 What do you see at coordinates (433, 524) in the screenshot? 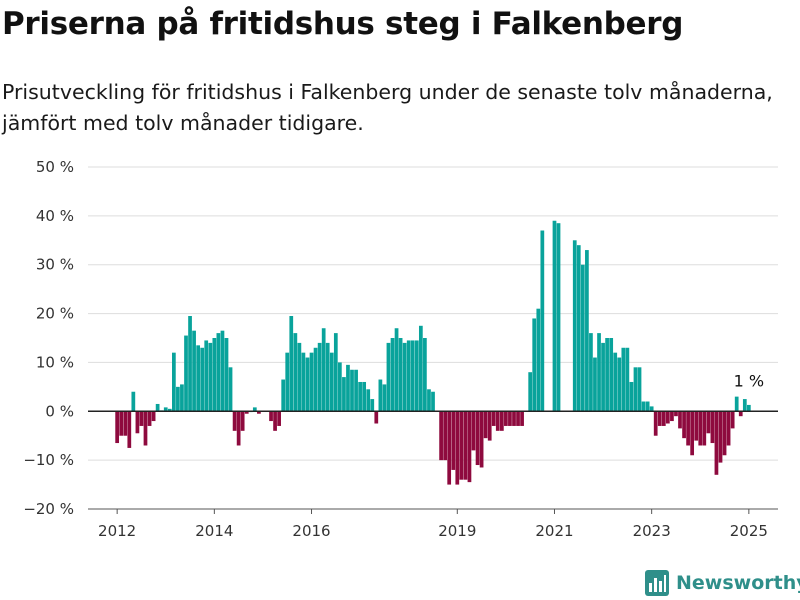
I see `x-axis: 2012 2014 2016 2019 2021 2023 2025` at bounding box center [433, 524].